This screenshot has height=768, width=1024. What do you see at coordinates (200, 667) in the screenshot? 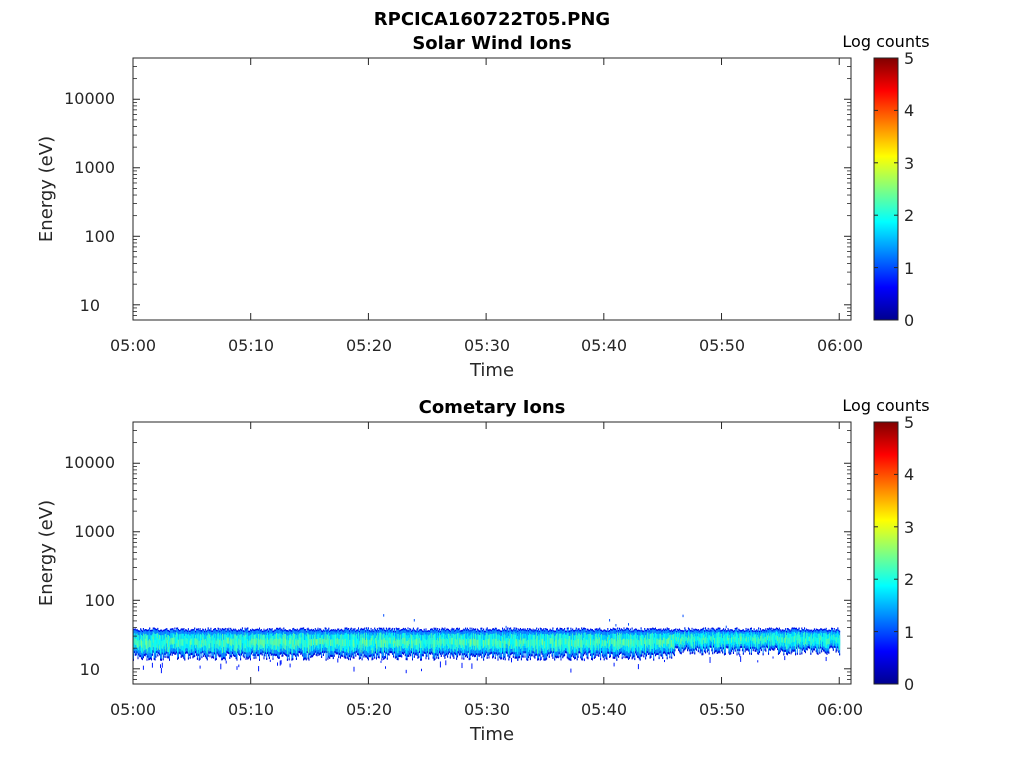
I see `spectrogram-speck` at bounding box center [200, 667].